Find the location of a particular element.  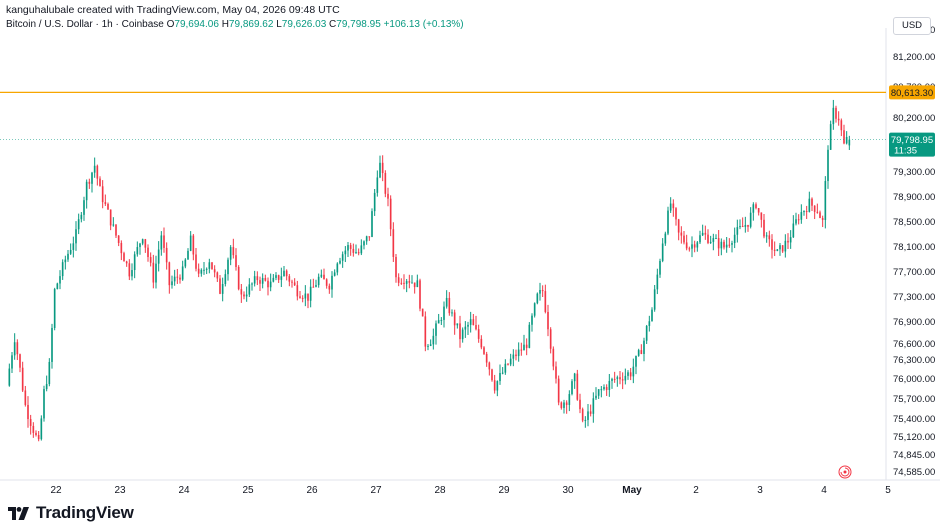

y-tick-label: 78,100.00 is located at coordinates (914, 247).